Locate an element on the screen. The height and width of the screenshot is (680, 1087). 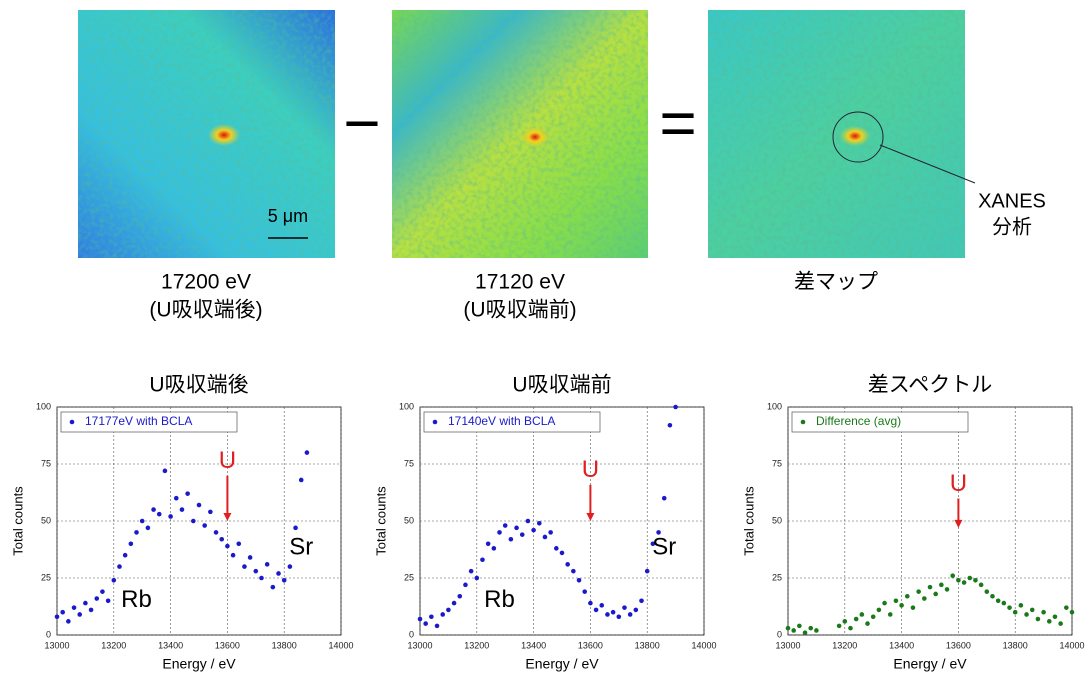
x-tick-label: 13200 is located at coordinates (476, 645).